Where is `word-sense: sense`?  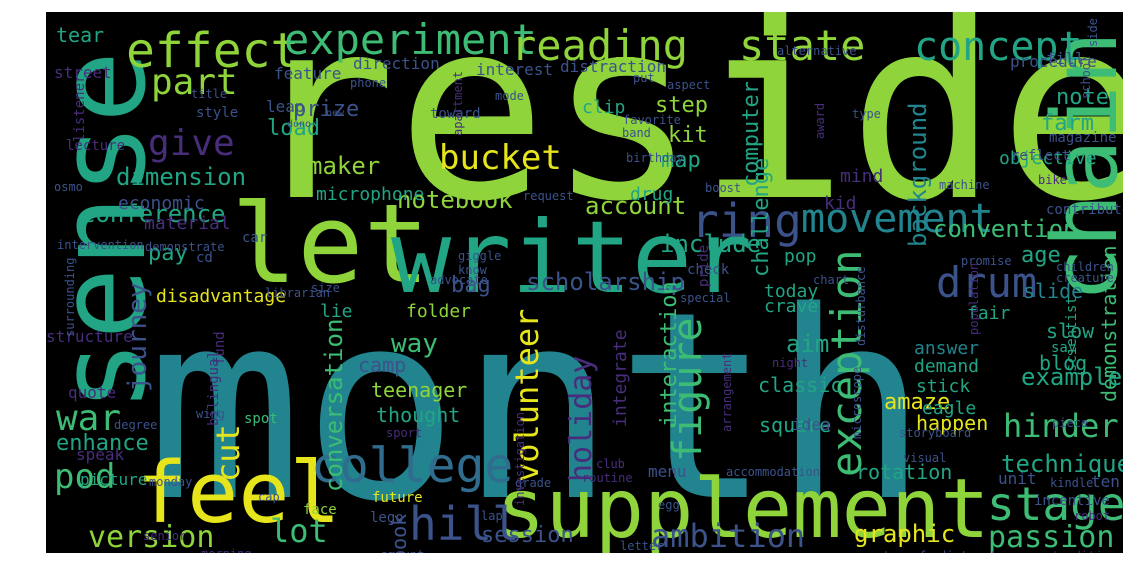
word-sense: sense is located at coordinates (109, 231).